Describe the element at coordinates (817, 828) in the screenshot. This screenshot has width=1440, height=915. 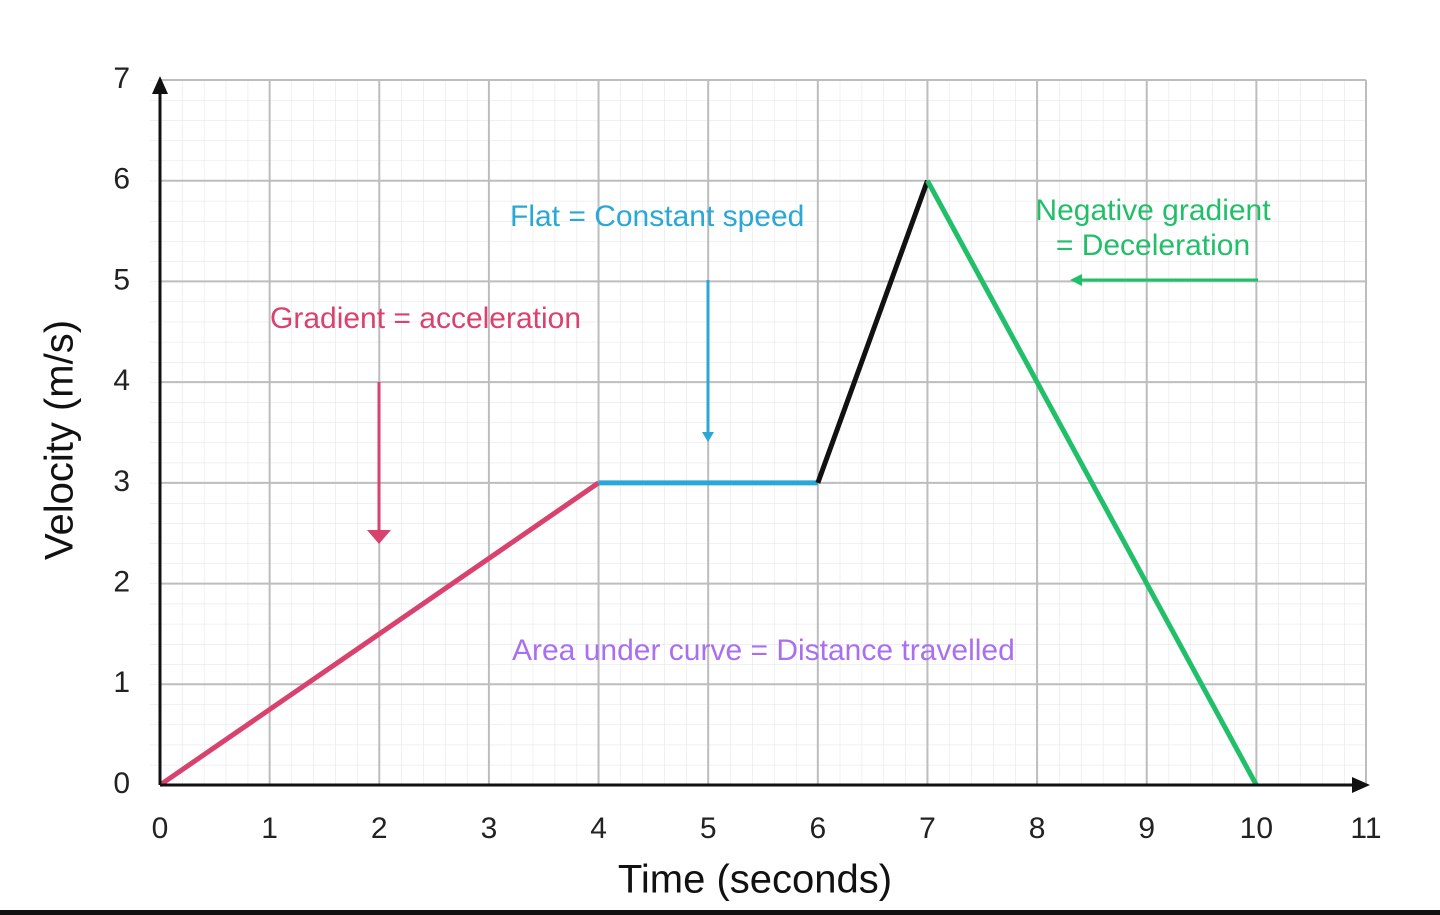
I see `x-tick-label: 6` at that location.